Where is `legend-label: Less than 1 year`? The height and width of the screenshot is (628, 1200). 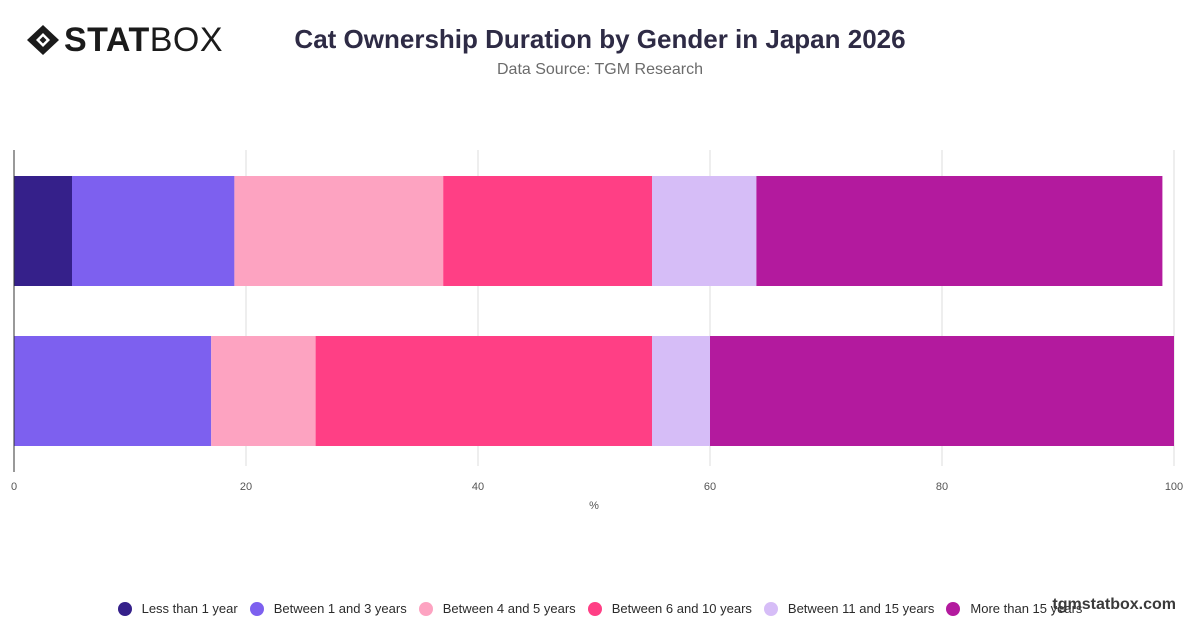 legend-label: Less than 1 year is located at coordinates (189, 608).